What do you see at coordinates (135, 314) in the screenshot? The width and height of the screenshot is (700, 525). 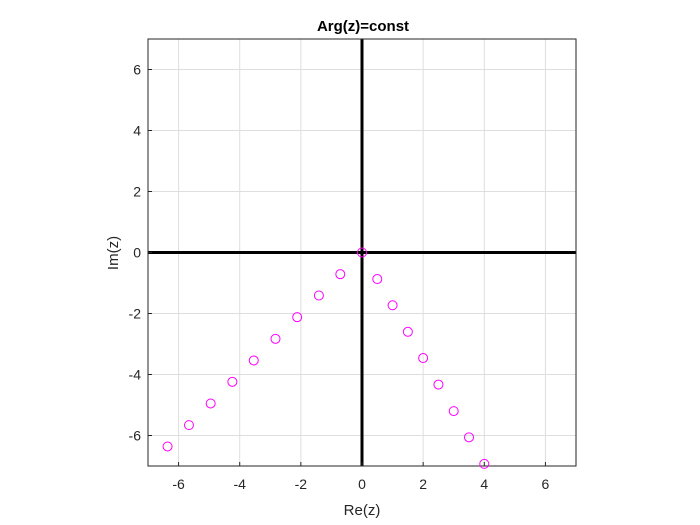 I see `y-tick-label: -2` at bounding box center [135, 314].